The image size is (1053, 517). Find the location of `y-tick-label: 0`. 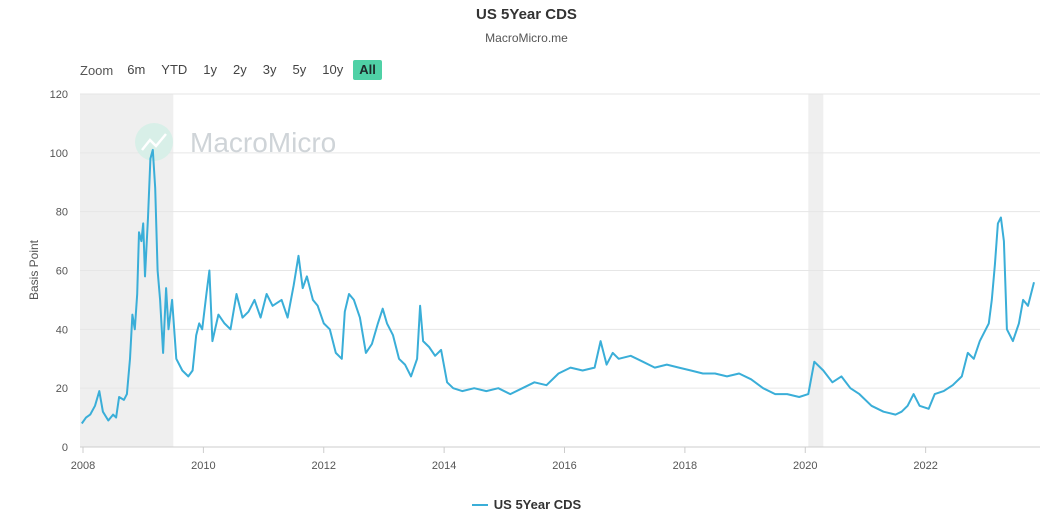

y-tick-label: 0 is located at coordinates (65, 448).